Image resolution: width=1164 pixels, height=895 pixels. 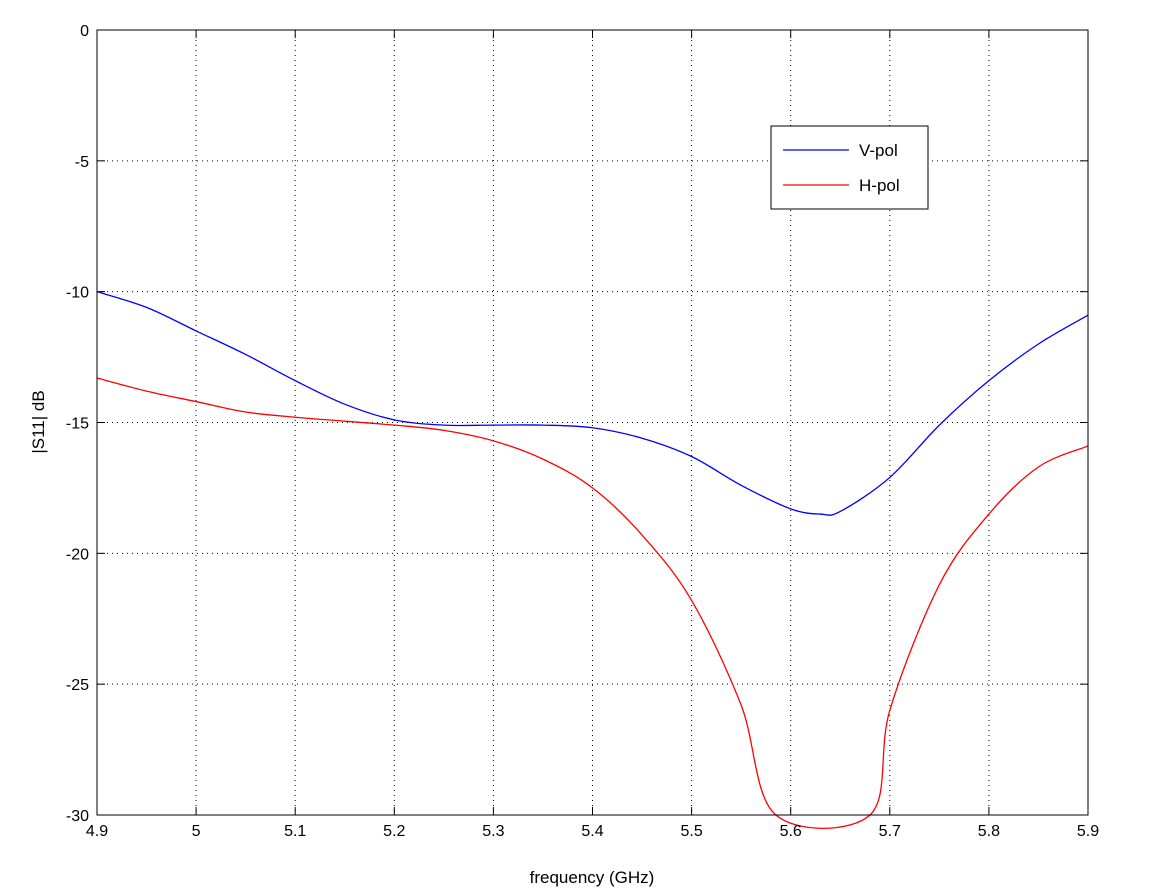 What do you see at coordinates (77, 424) in the screenshot?
I see `y-tick-label: -15` at bounding box center [77, 424].